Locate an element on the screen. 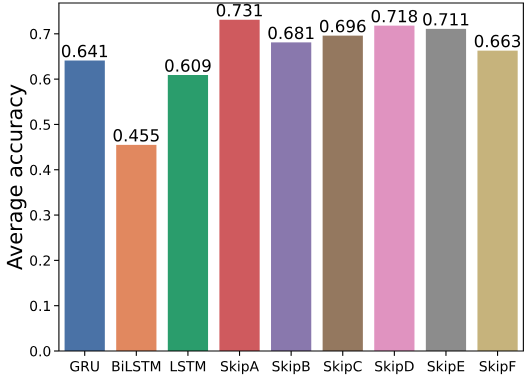 This screenshot has height=375, width=526. data-label: 0.663 is located at coordinates (497, 41).